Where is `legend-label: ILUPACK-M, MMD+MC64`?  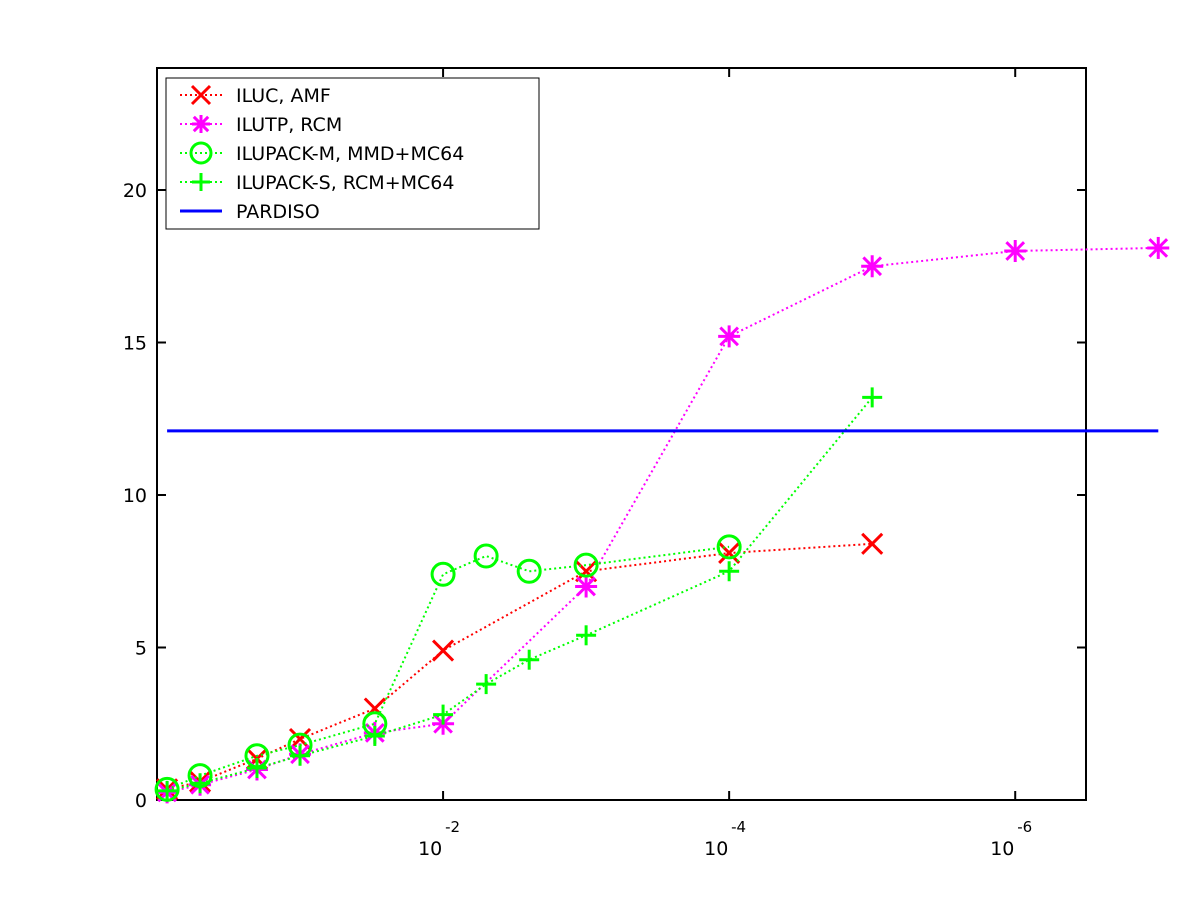
legend-label: ILUPACK-M, MMD+MC64 is located at coordinates (350, 154).